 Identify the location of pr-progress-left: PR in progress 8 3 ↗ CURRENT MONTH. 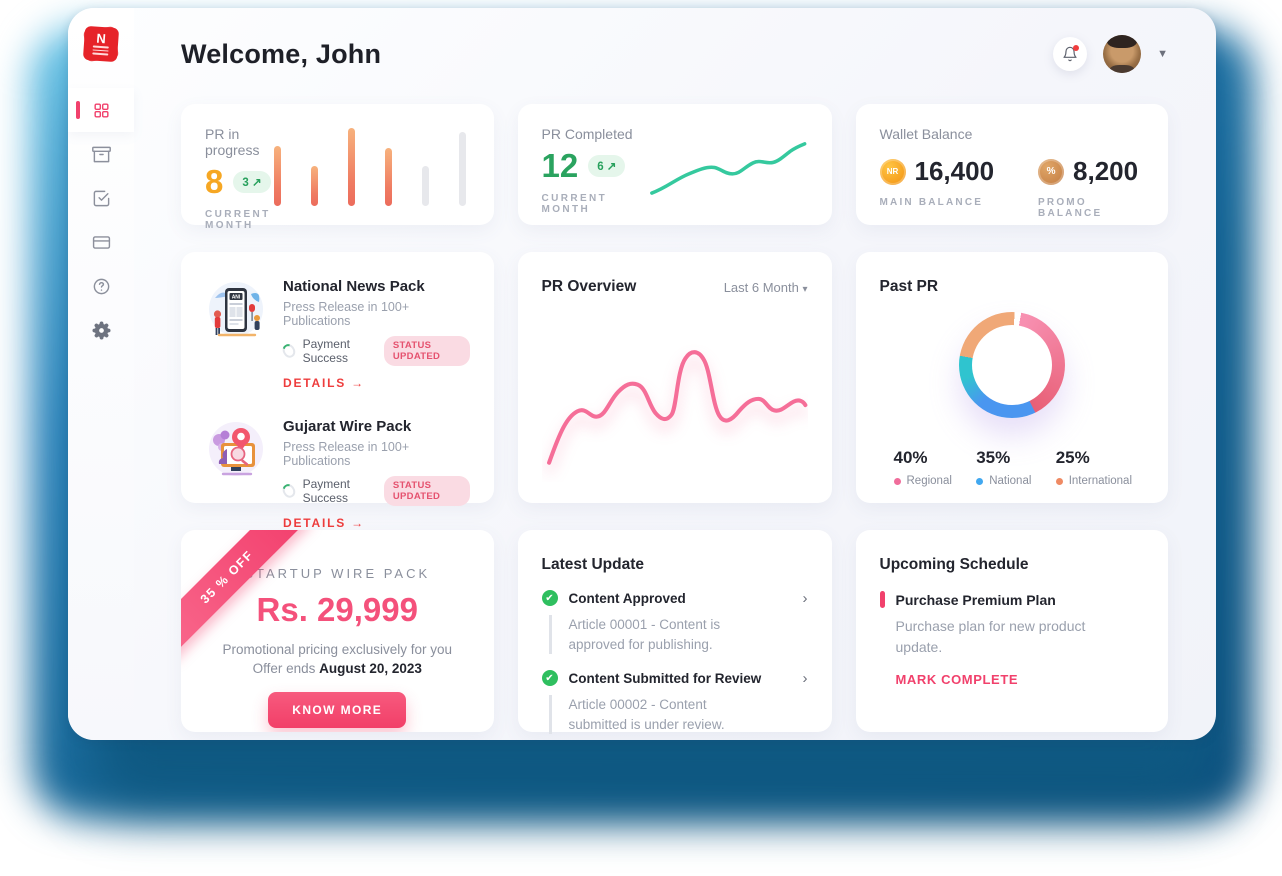
(239, 178).